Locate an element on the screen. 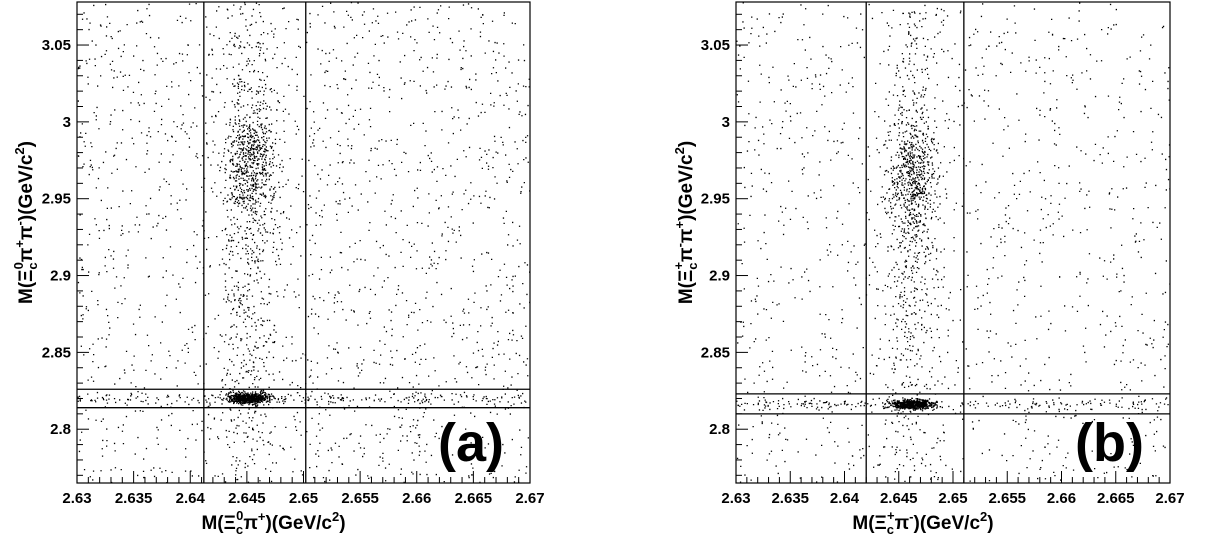  x-axis-title: M(Ξc0π+)(GeV/c2) is located at coordinates (273, 522).